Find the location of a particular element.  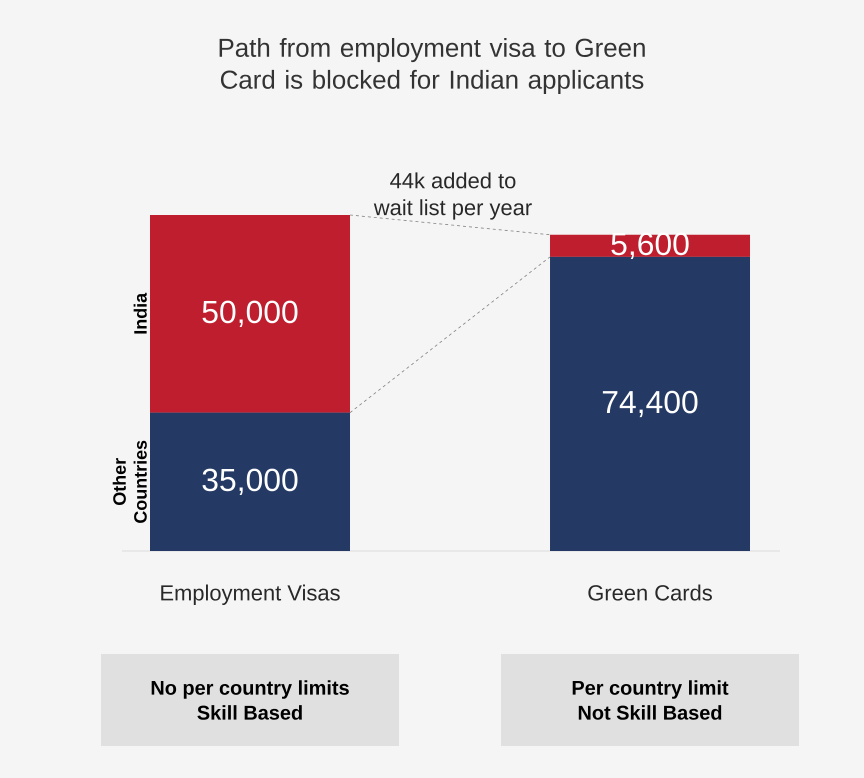

data-label: 35,000 is located at coordinates (250, 481).